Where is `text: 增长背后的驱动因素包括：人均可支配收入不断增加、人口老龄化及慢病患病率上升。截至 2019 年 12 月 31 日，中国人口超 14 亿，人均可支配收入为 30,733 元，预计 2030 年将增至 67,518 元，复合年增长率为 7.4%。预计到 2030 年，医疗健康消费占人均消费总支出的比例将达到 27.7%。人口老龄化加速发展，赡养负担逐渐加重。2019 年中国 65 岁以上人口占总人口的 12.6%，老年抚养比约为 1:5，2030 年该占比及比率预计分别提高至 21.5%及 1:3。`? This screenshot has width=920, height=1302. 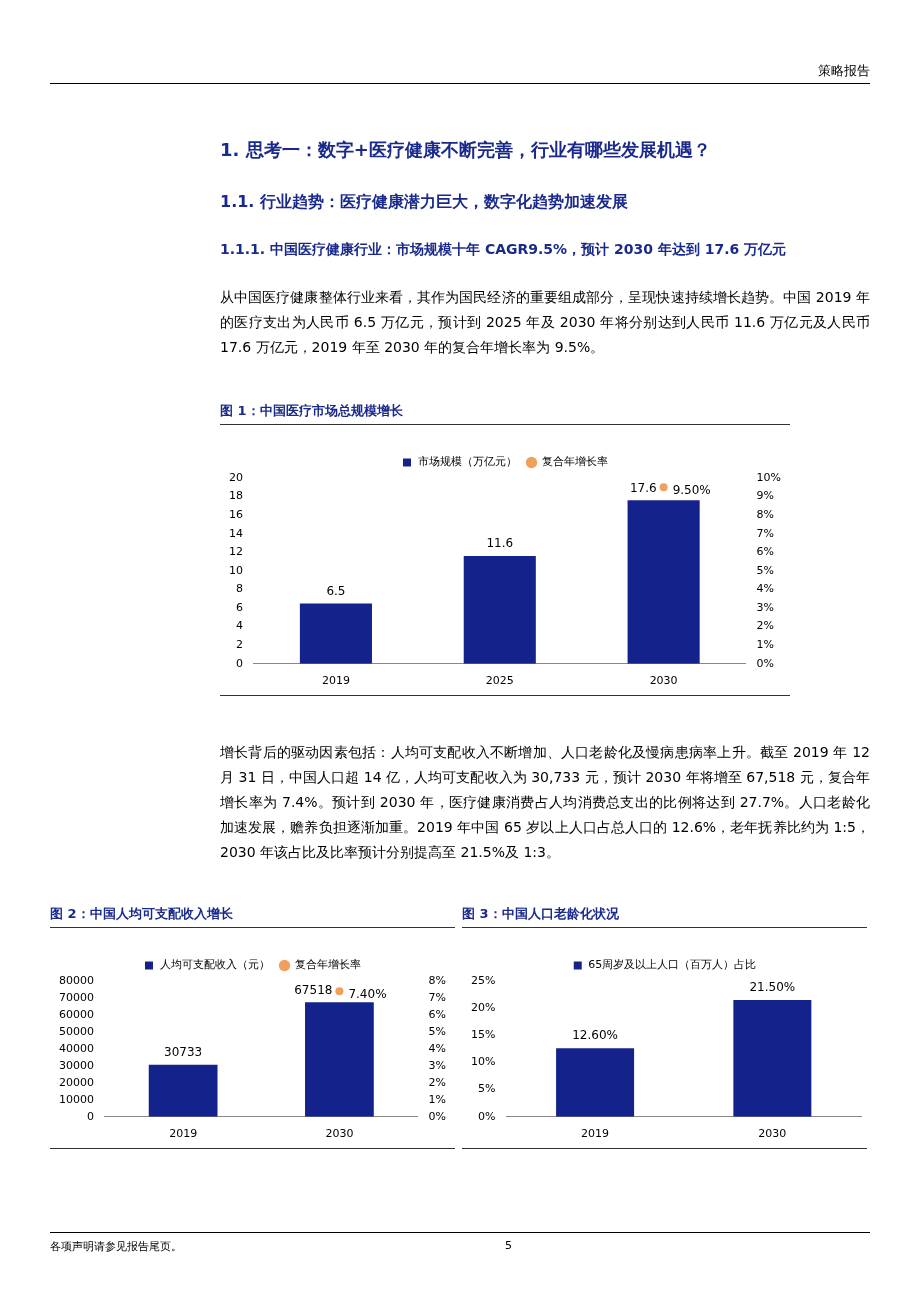 text: 增长背后的驱动因素包括：人均可支配收入不断增加、人口老龄化及慢病患病率上升。截至 2019 年 12 月 31 日，中国人口超 14 亿，人均可支配收入为 30,733 元，预计 2030 年将增至 67,518 元，复合年增长率为 7.4%。预计到 2030 年，医疗健康消费占人均消费总支出的比例将达到 27.7%。人口老龄化加速发展，赡养负担逐渐加重。2019 年中国 65 岁以上人口占总人口的 12.6%，老年抚养比约为 1:5，2030 年该占比及比率预计分别提高至 21.5%及 1:3。 is located at coordinates (545, 802).